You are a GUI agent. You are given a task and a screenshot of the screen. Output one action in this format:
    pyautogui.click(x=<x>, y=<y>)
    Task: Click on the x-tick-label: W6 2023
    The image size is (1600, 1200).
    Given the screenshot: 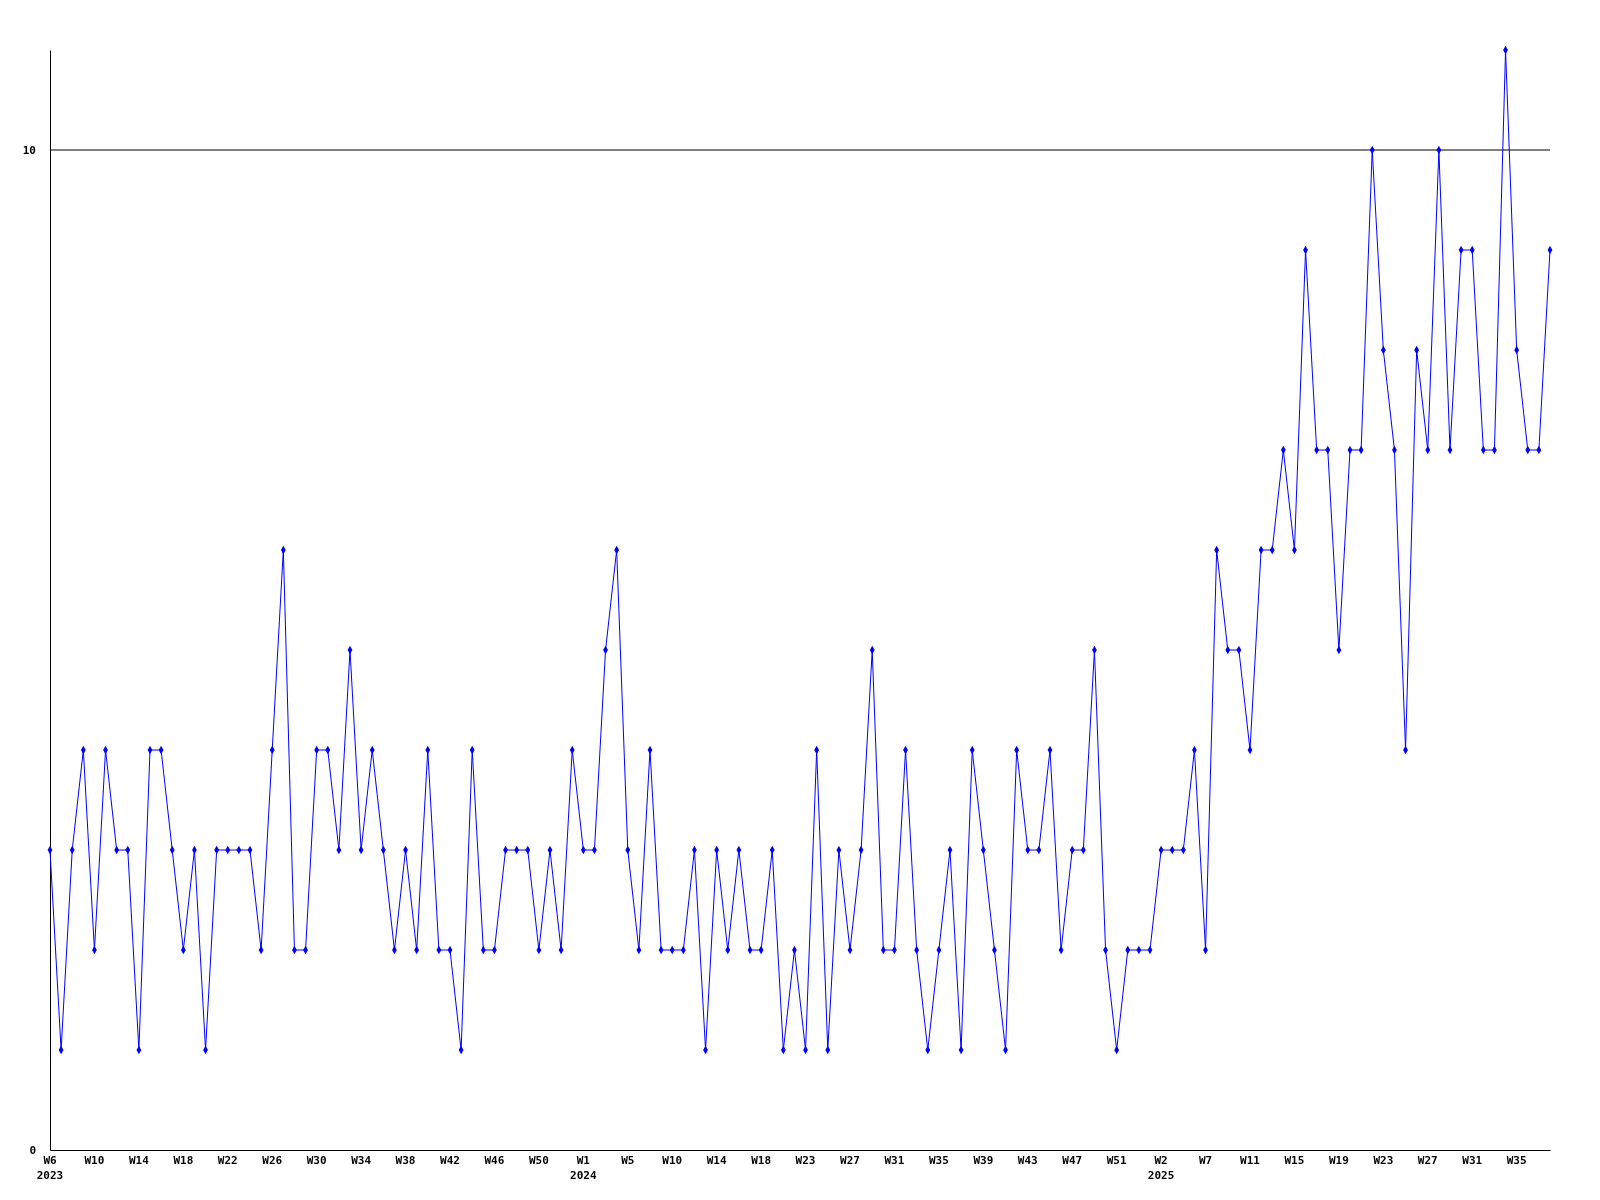 What is the action you would take?
    pyautogui.click(x=50, y=1168)
    